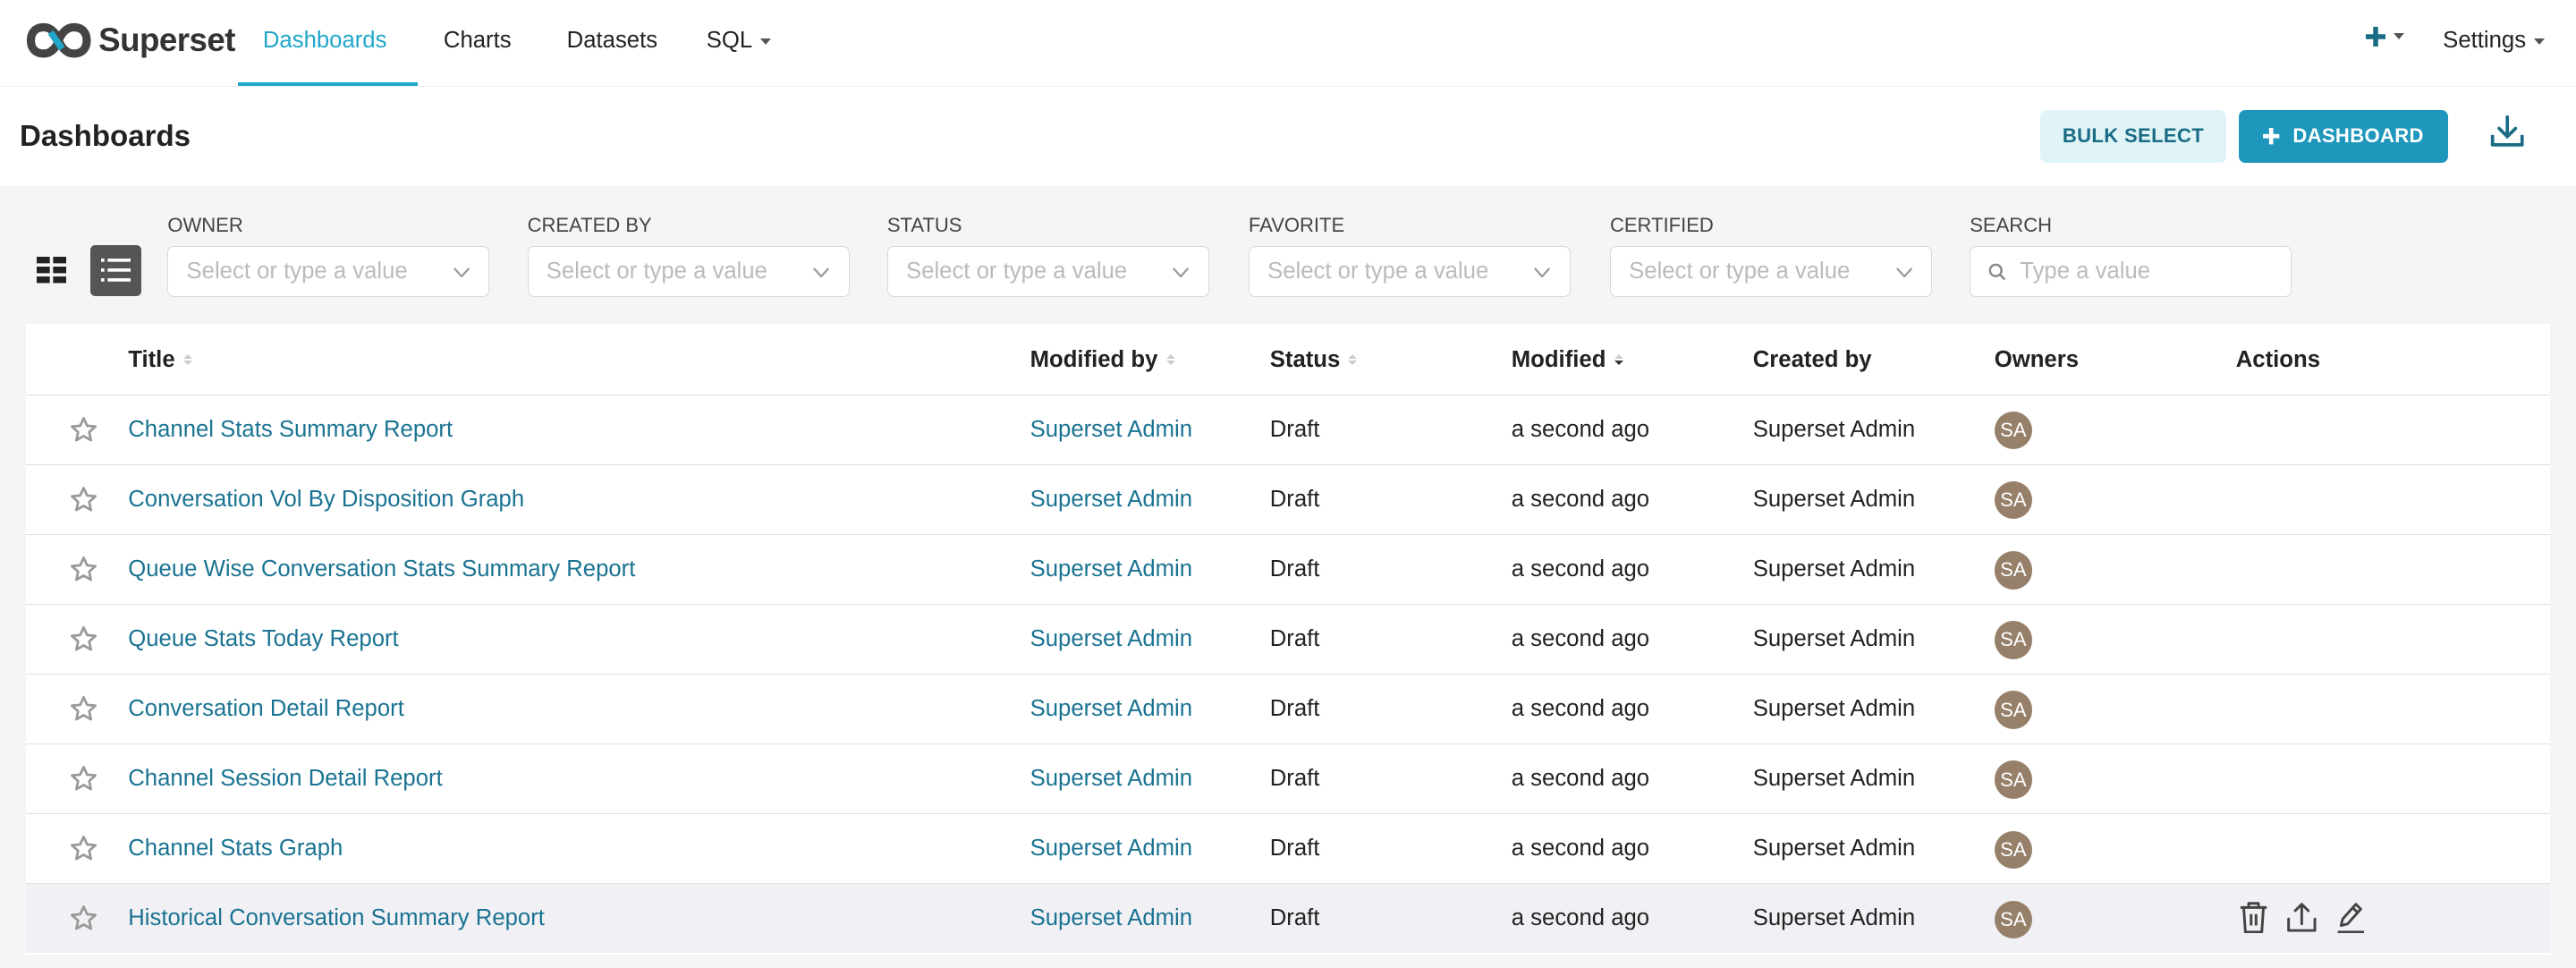  What do you see at coordinates (2011, 224) in the screenshot?
I see `search-label: SEARCH` at bounding box center [2011, 224].